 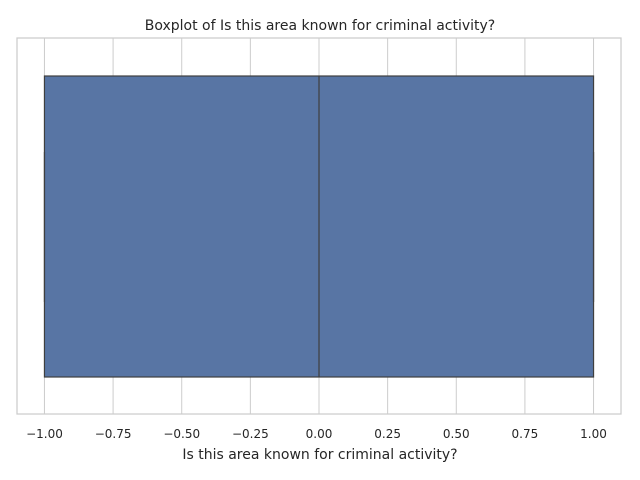 What do you see at coordinates (387, 434) in the screenshot?
I see `x-tick-label: 0.25` at bounding box center [387, 434].